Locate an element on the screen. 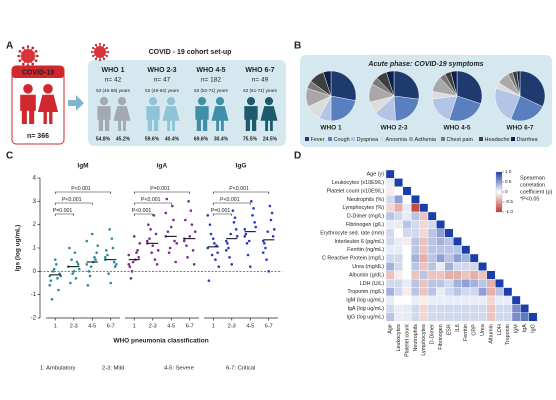 The height and width of the screenshot is (400, 556). row-label: Neutrophils (%) is located at coordinates (365, 200).